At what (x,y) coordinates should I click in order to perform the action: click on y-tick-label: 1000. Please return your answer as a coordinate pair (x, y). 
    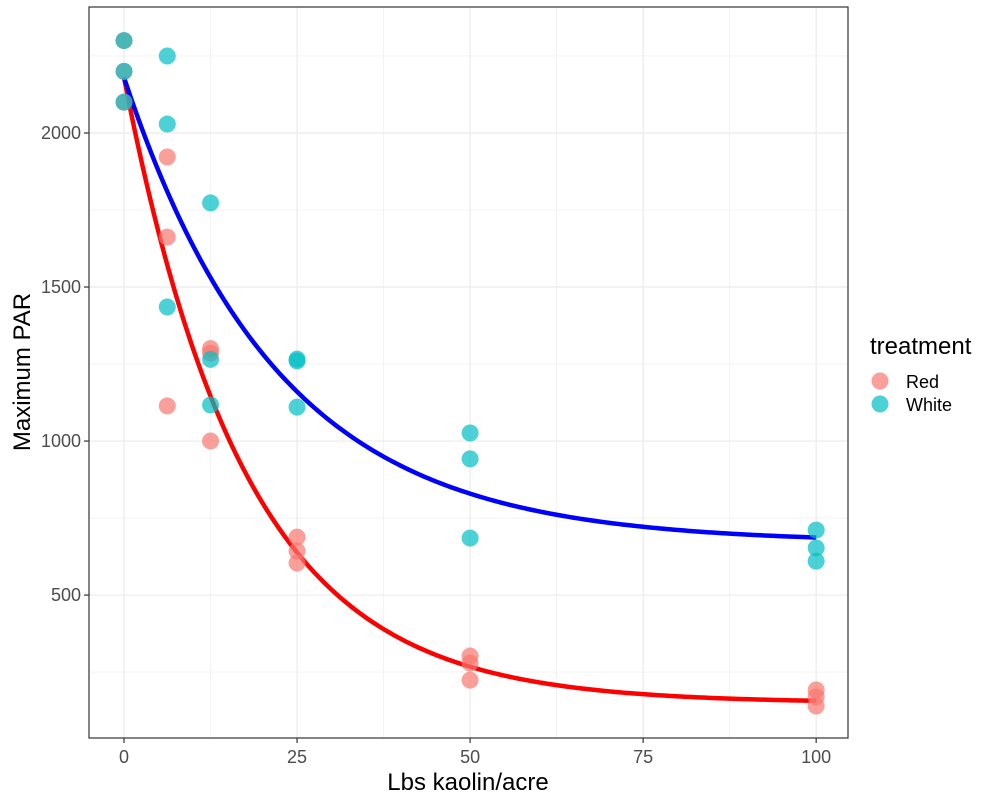
    Looking at the image, I should click on (61, 441).